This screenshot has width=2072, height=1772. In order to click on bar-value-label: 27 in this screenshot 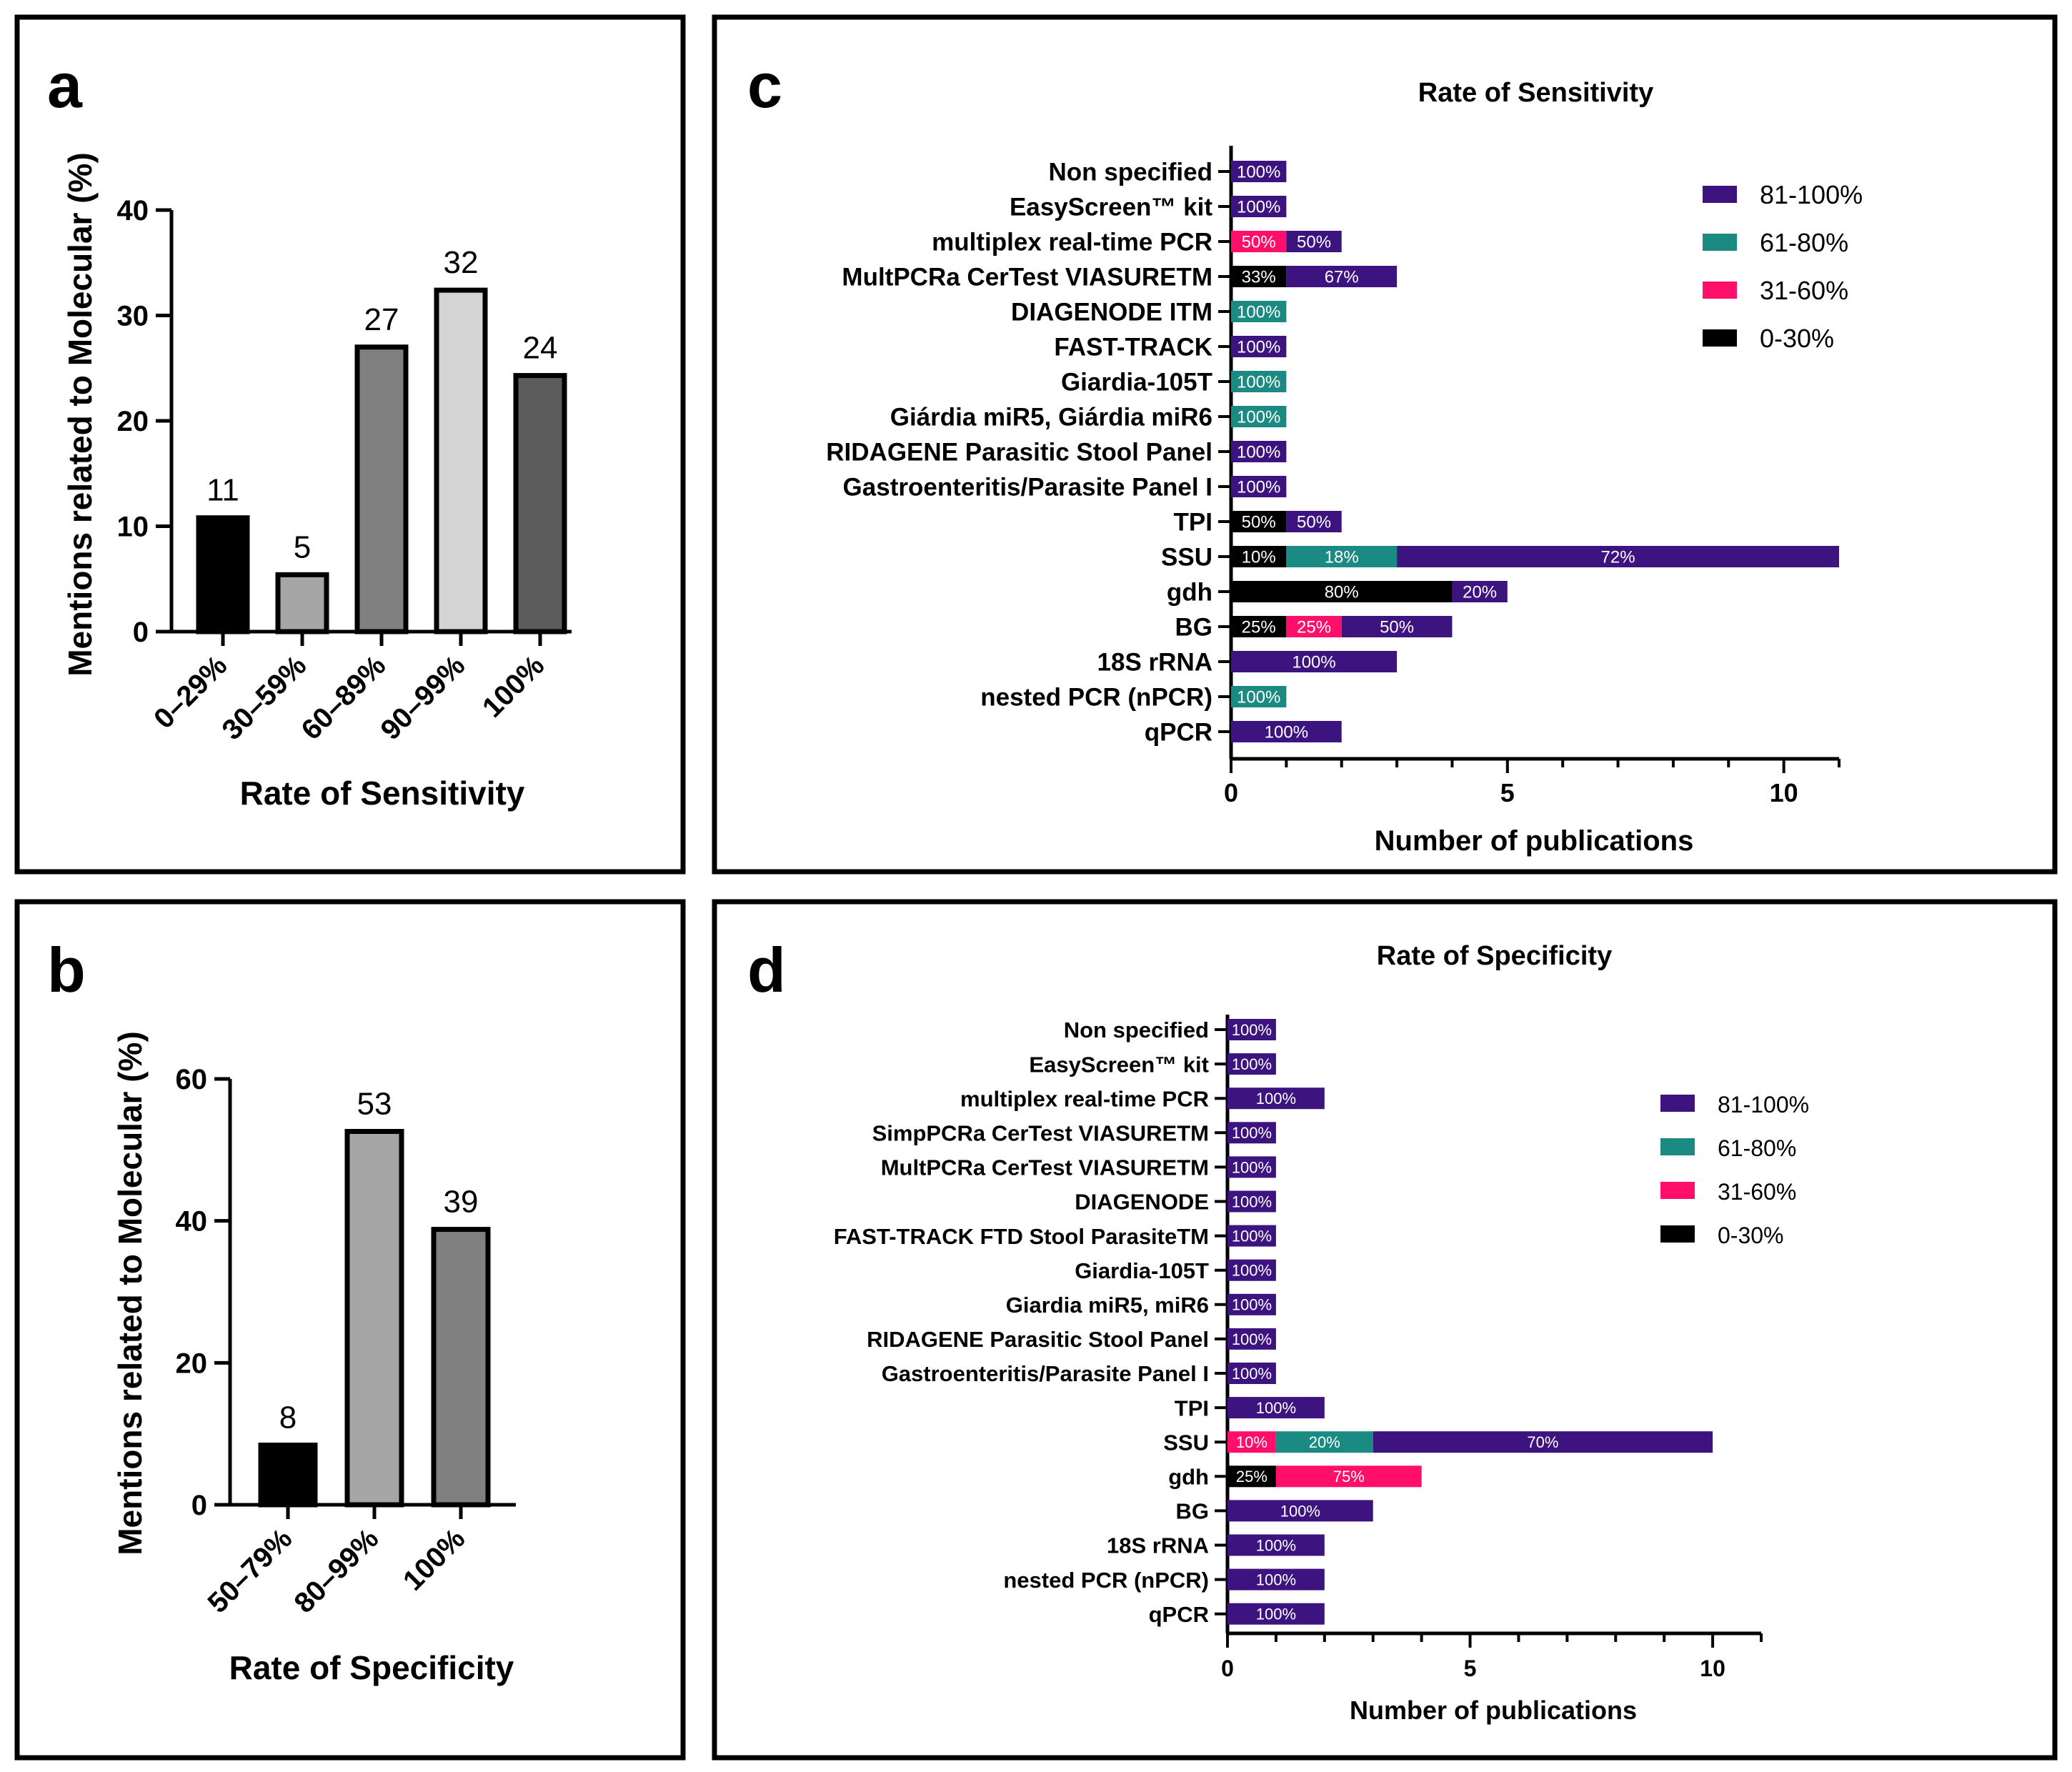, I will do `click(381, 319)`.